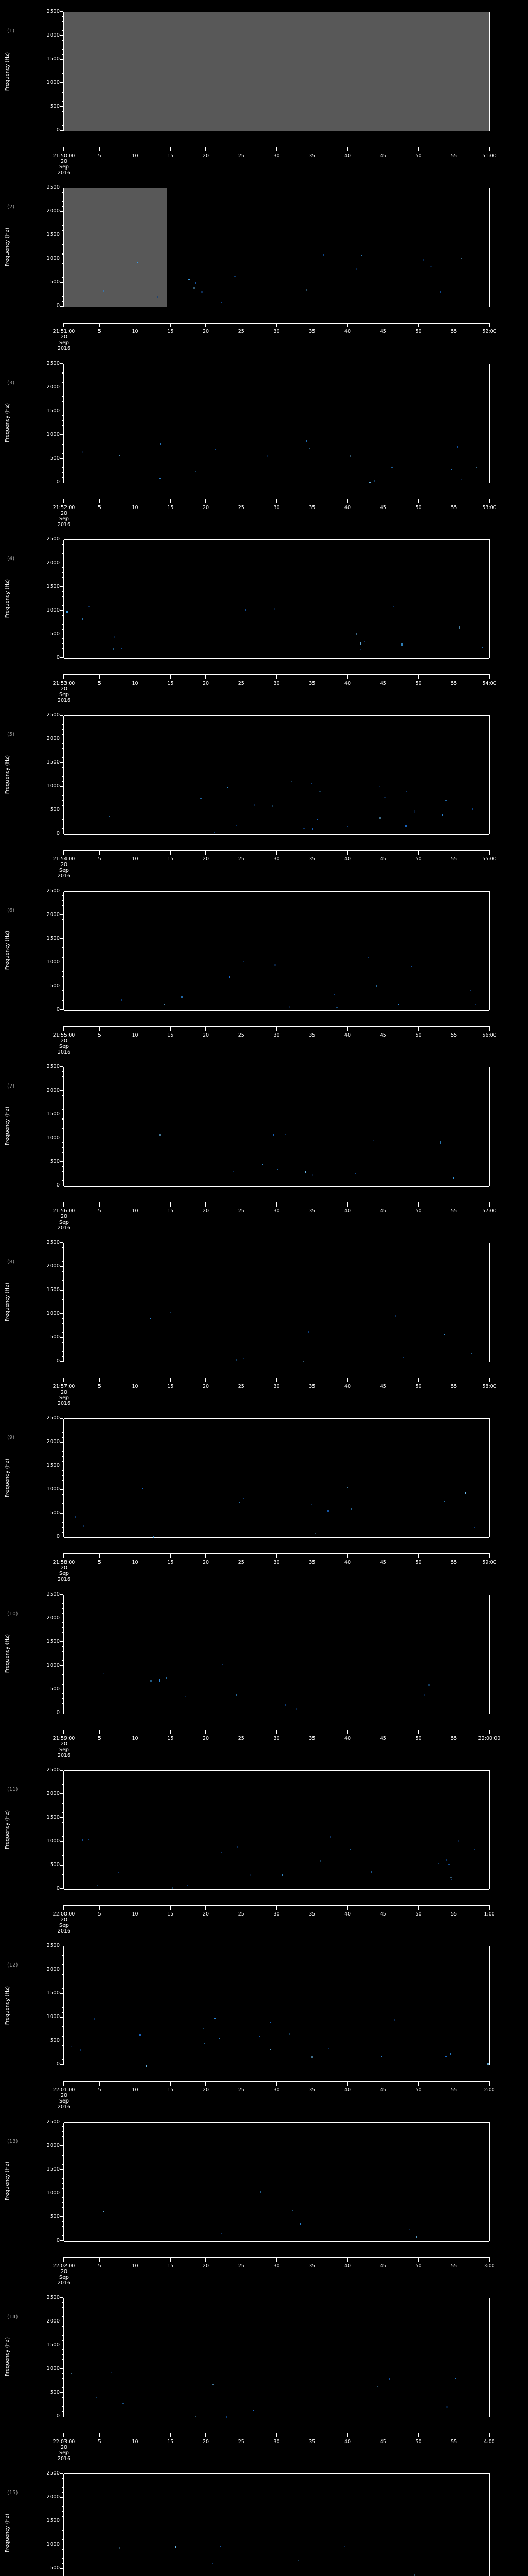 This screenshot has width=528, height=2576. I want to click on panel-index-label: (10), so click(12, 1614).